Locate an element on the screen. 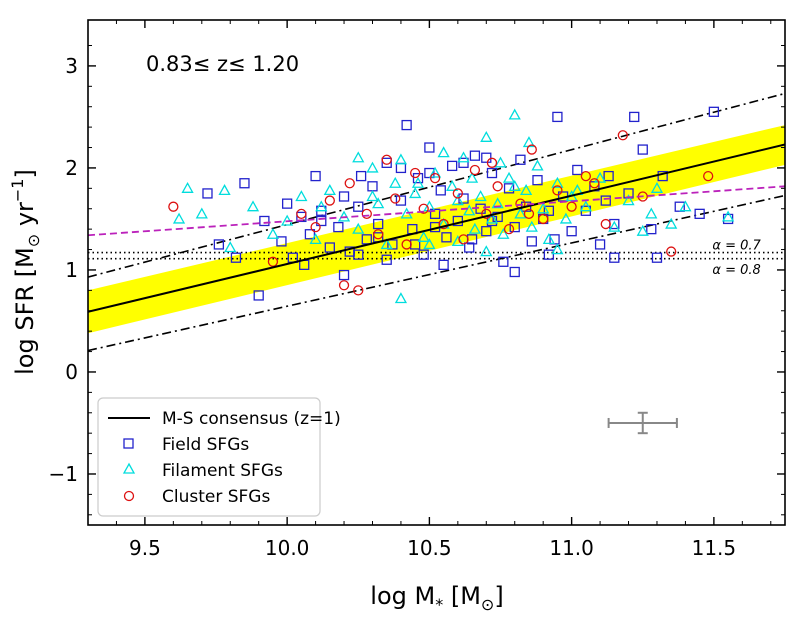 The width and height of the screenshot is (806, 617). x-tick-label: 10.5 is located at coordinates (429, 548).